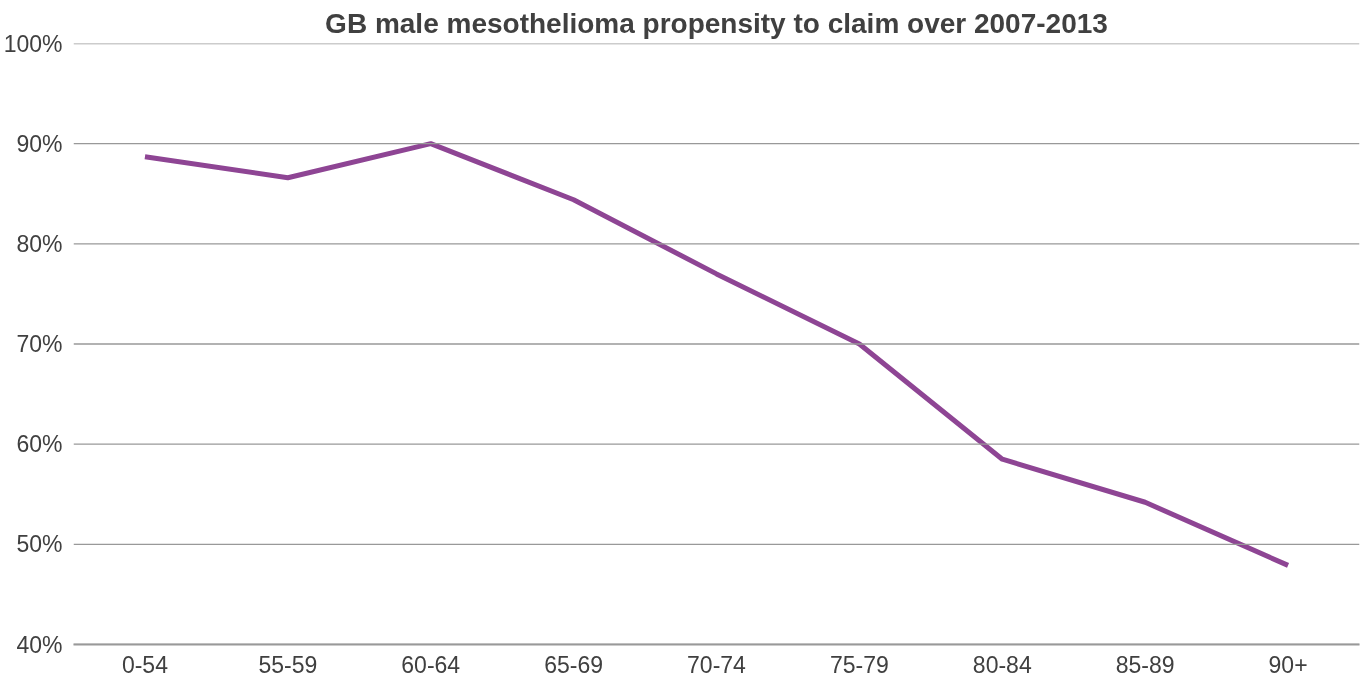 The width and height of the screenshot is (1364, 675). Describe the element at coordinates (1288, 663) in the screenshot. I see `x-tick-label: 90+` at that location.